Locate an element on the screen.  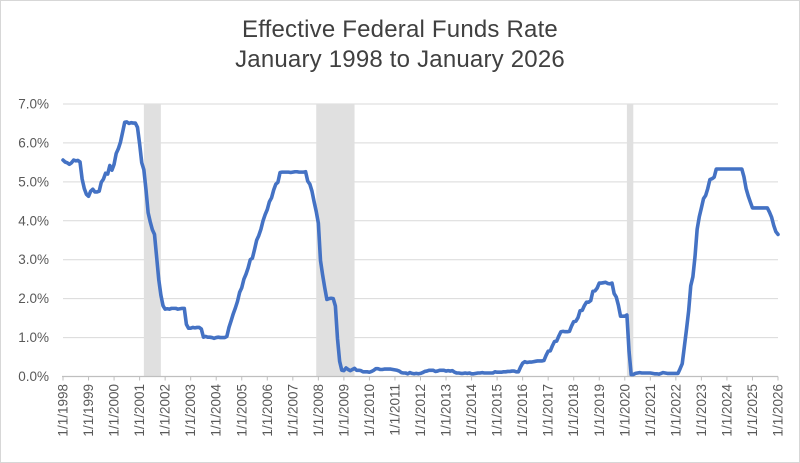
x-tick-label: 1/1/2011 is located at coordinates (394, 410).